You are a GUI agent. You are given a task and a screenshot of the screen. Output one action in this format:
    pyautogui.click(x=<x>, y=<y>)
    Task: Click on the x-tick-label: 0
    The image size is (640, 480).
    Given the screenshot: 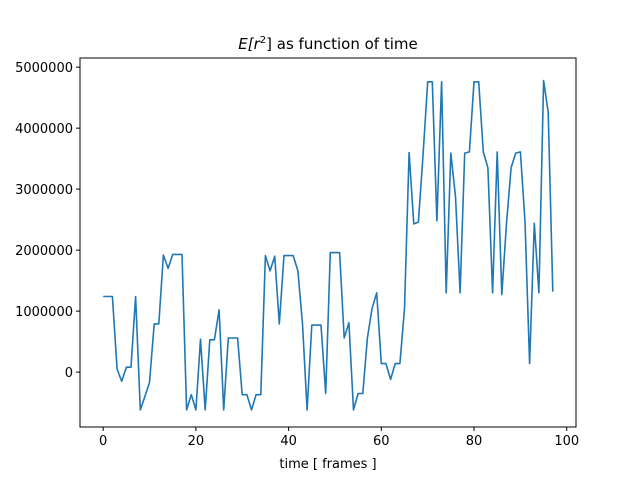 What is the action you would take?
    pyautogui.click(x=103, y=441)
    